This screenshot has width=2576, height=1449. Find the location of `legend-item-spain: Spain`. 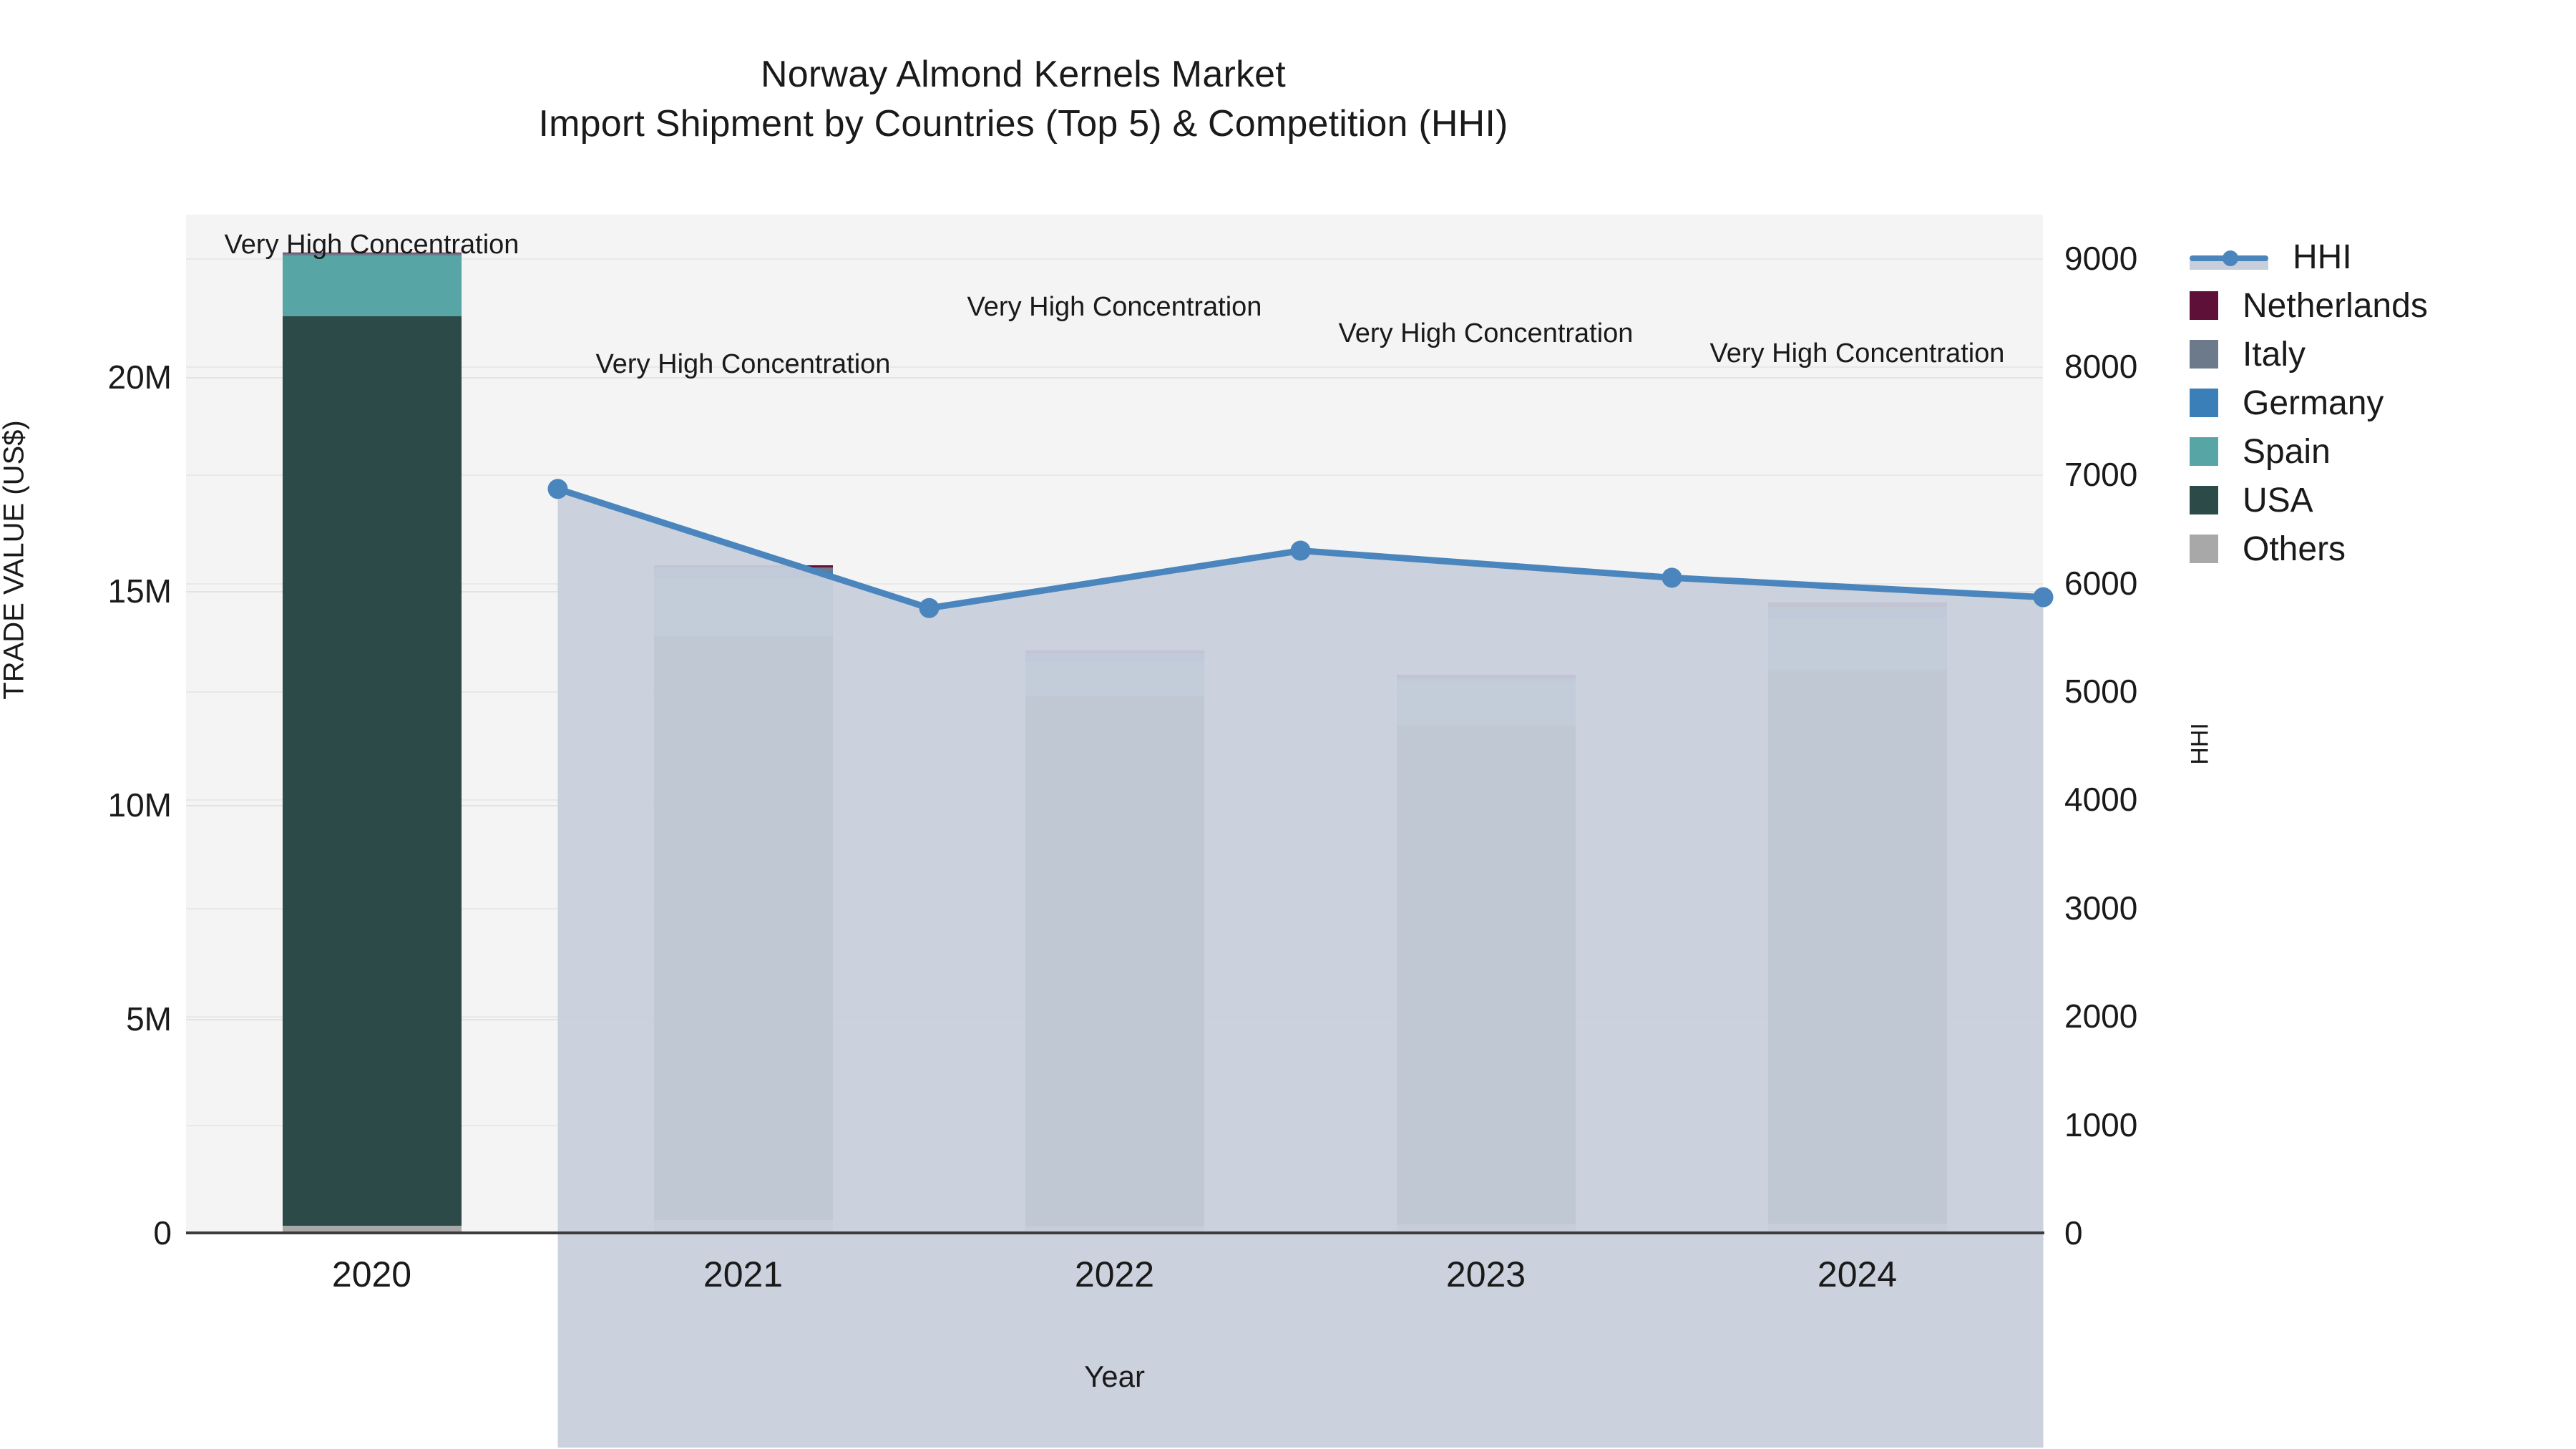

legend-item-spain: Spain is located at coordinates (2309, 451).